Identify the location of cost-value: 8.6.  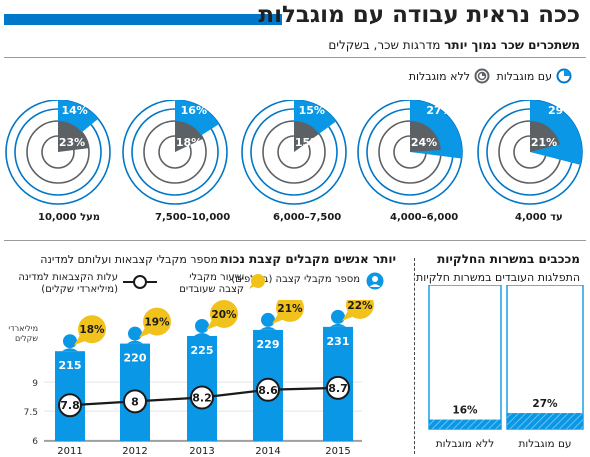
(268, 390).